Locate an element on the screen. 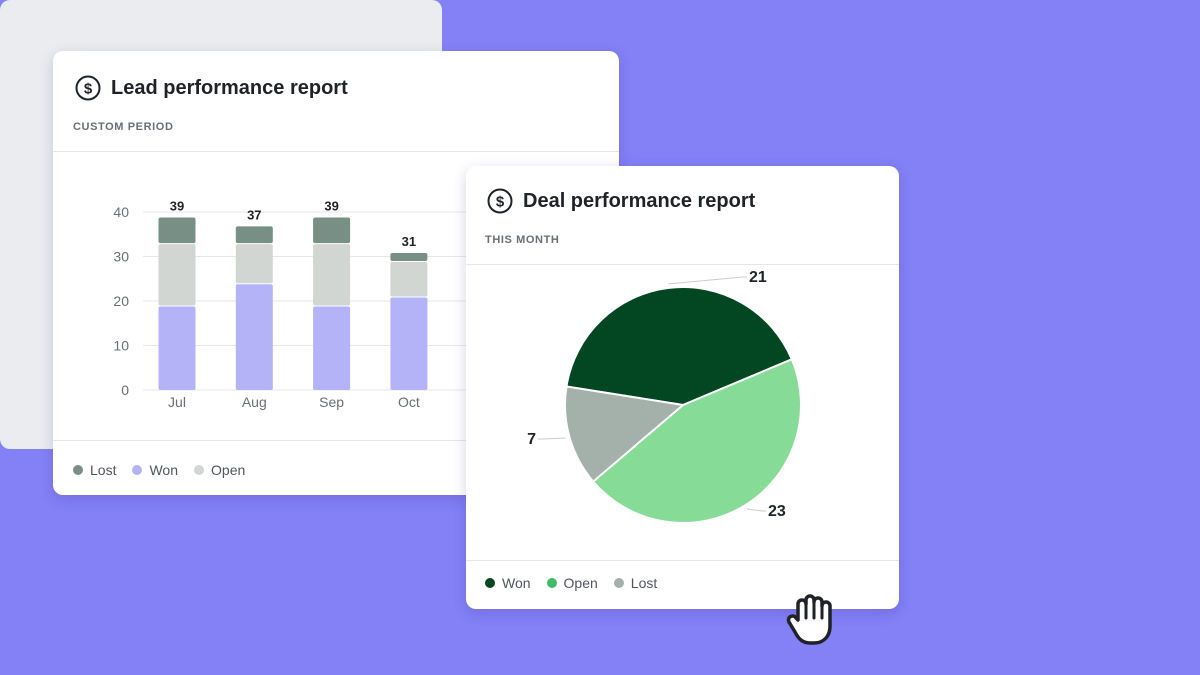 The height and width of the screenshot is (675, 1200). bar-chart: 0 10 20 30 40 39 Jul 37 Aug 39 Sep 31 Oct is located at coordinates (366, 304).